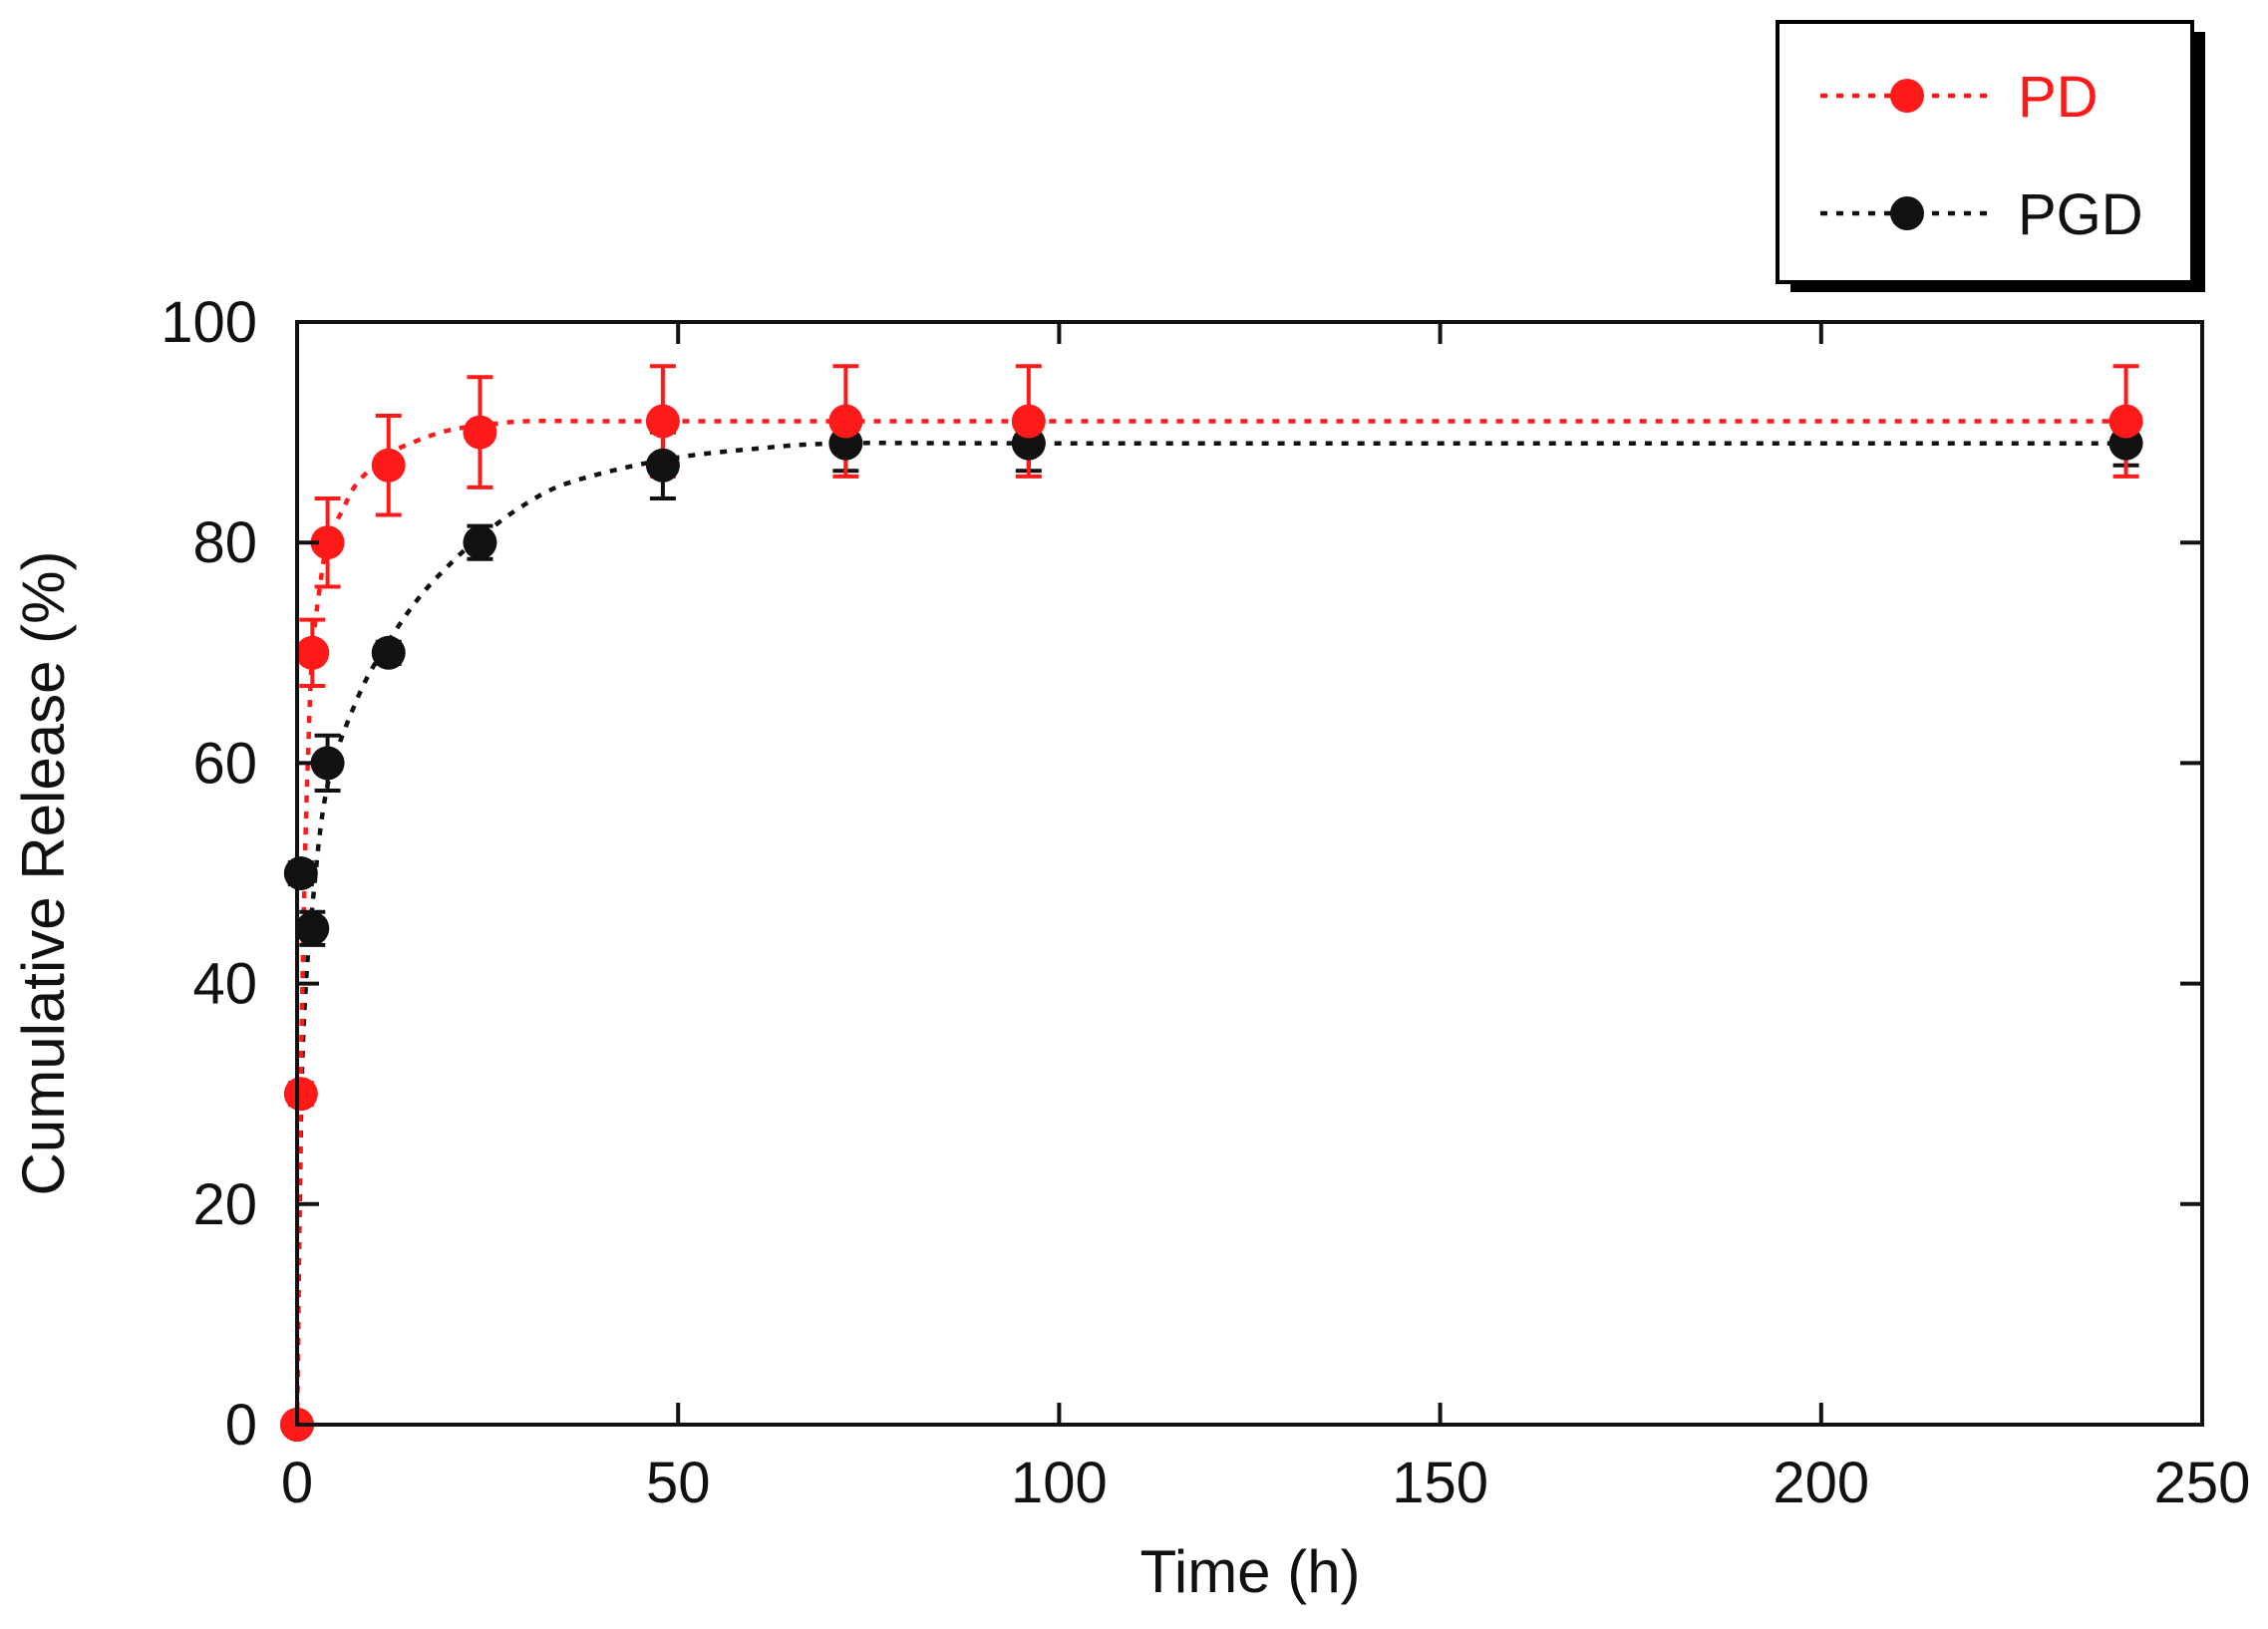 The height and width of the screenshot is (1629, 2268). I want to click on y-tick-label: 80, so click(224, 542).